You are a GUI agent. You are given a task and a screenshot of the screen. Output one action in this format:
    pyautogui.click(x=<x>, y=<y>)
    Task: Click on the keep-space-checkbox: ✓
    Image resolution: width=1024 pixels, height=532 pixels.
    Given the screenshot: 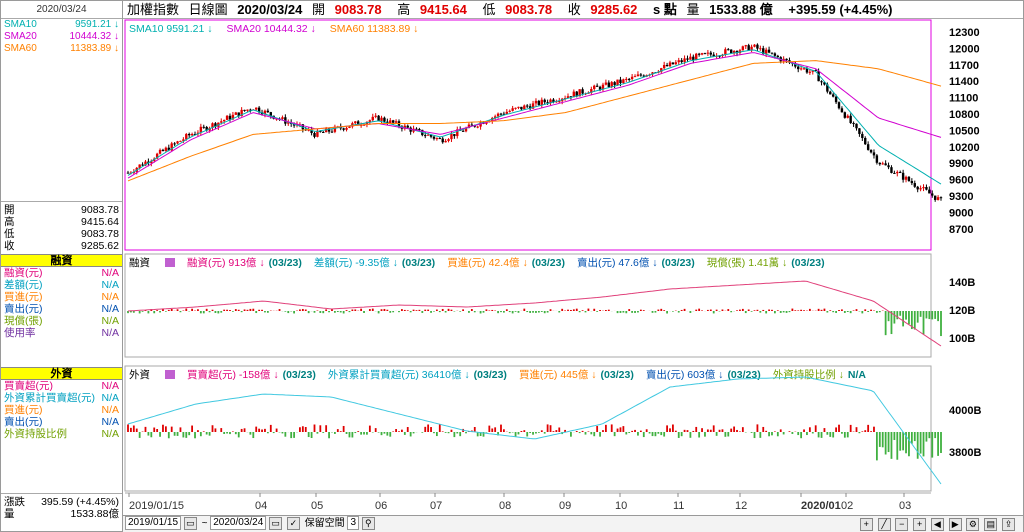 What is the action you would take?
    pyautogui.click(x=293, y=523)
    